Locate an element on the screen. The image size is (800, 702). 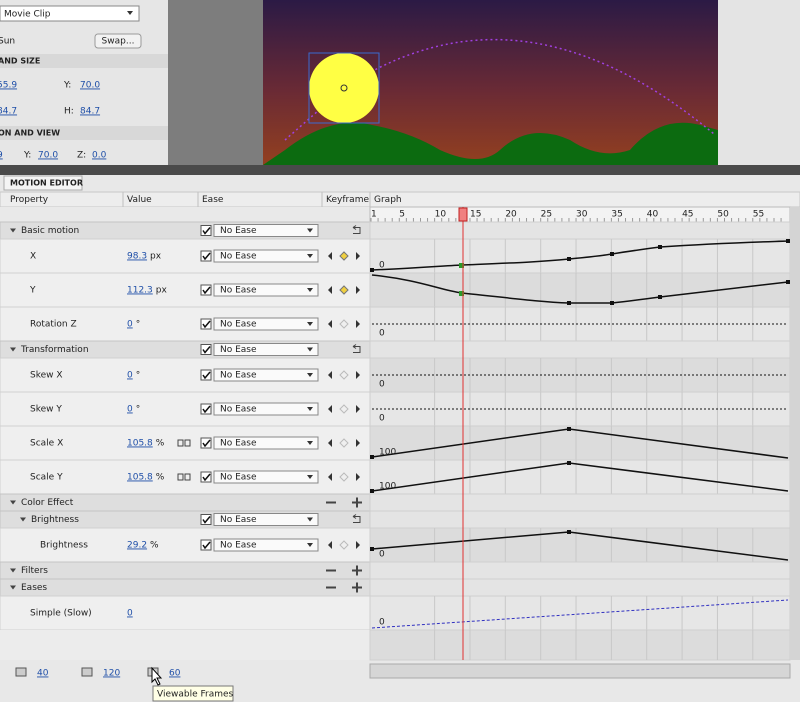
swap-button is located at coordinates (118, 41).